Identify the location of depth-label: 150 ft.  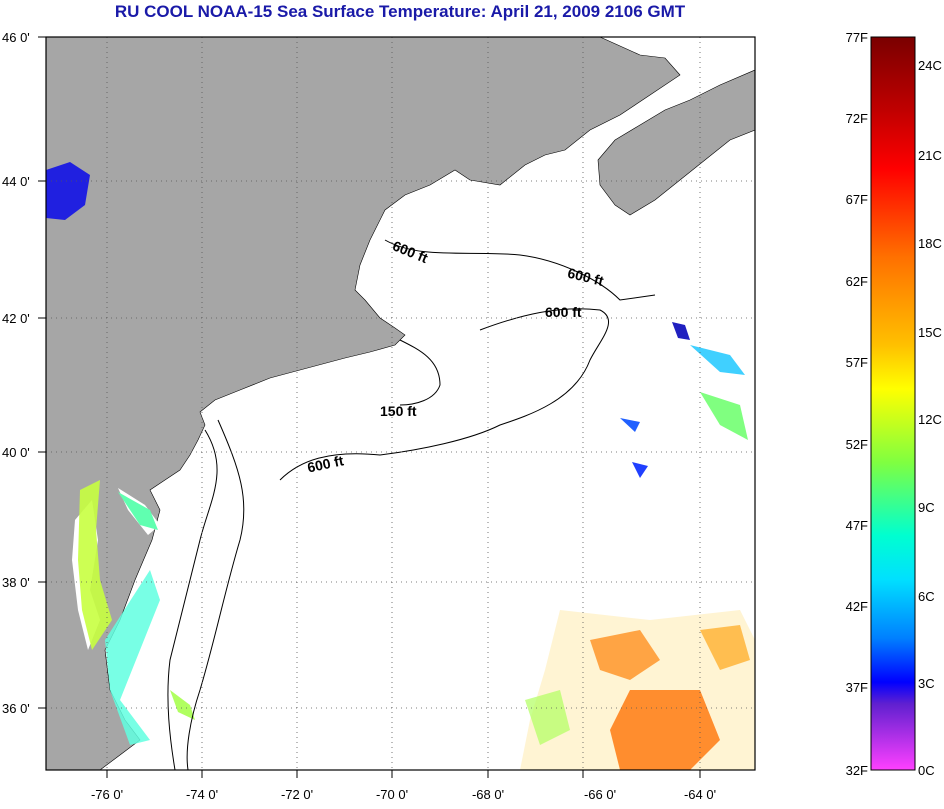
(398, 411).